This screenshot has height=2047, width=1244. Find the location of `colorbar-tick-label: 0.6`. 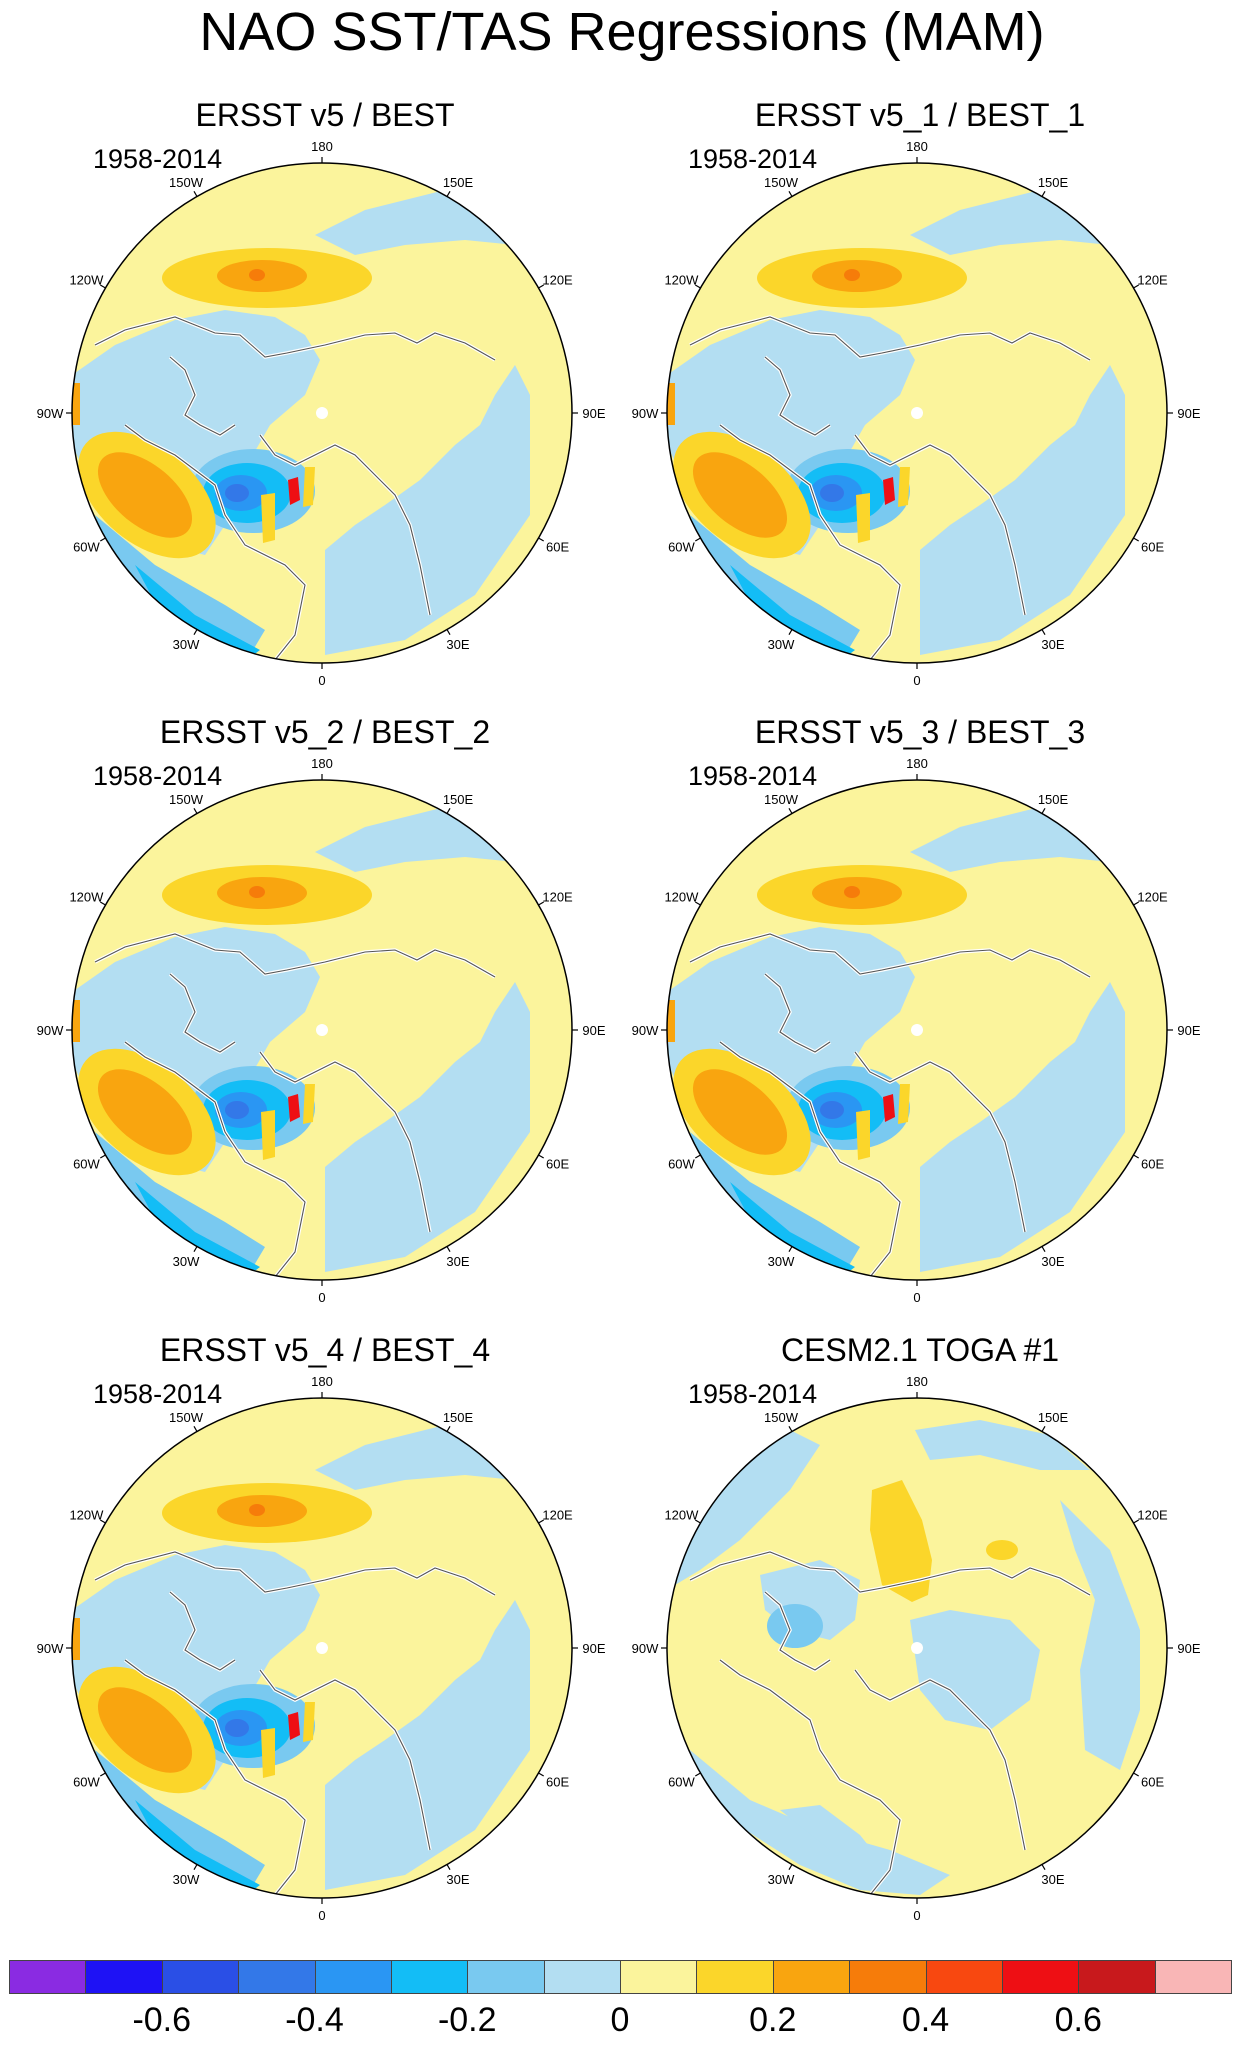

colorbar-tick-label: 0.6 is located at coordinates (1078, 2020).